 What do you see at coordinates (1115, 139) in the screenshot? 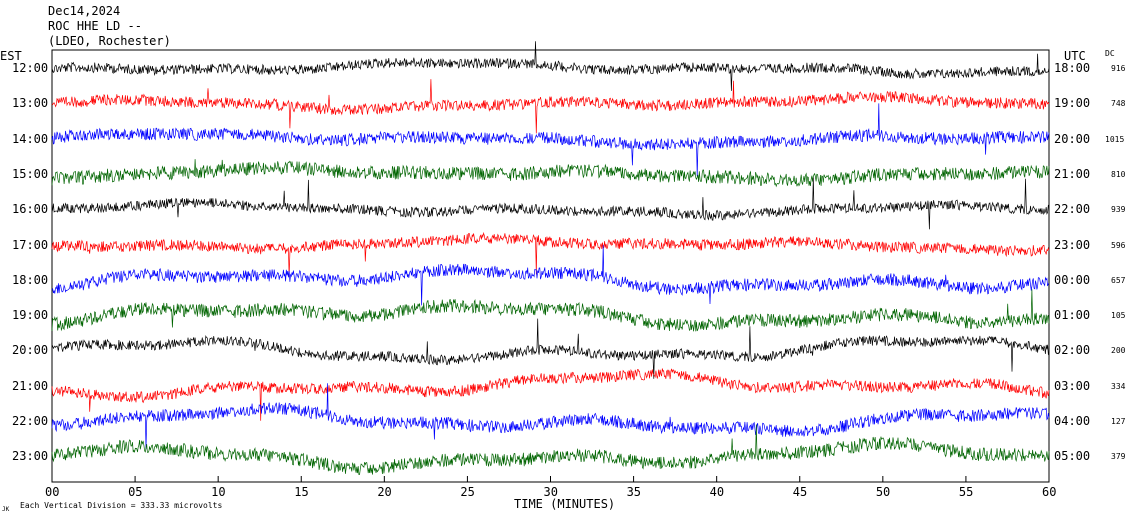
I see `dc-value: 1015` at bounding box center [1115, 139].